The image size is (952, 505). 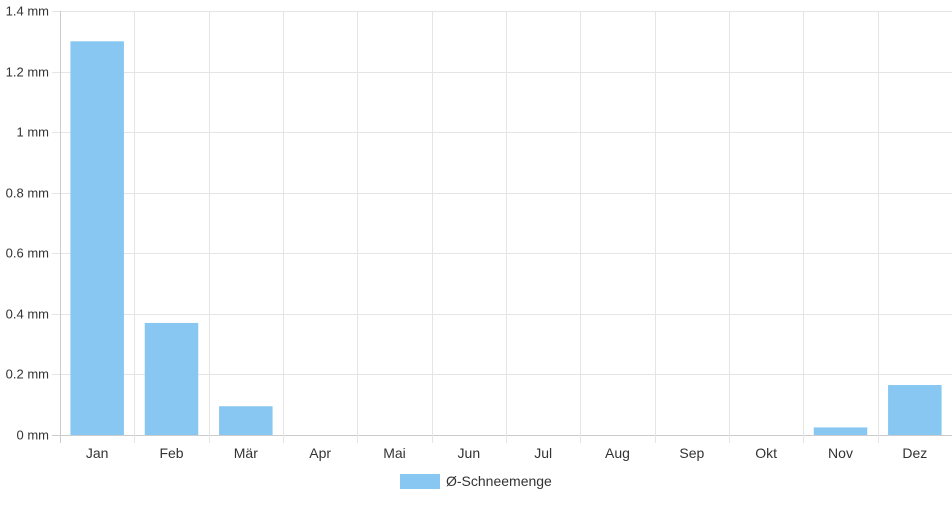 I want to click on x-axis-ticks: Jan Feb Mär Apr Mai Jun Jul Aug Sep Okt Nov Dez, so click(x=506, y=453).